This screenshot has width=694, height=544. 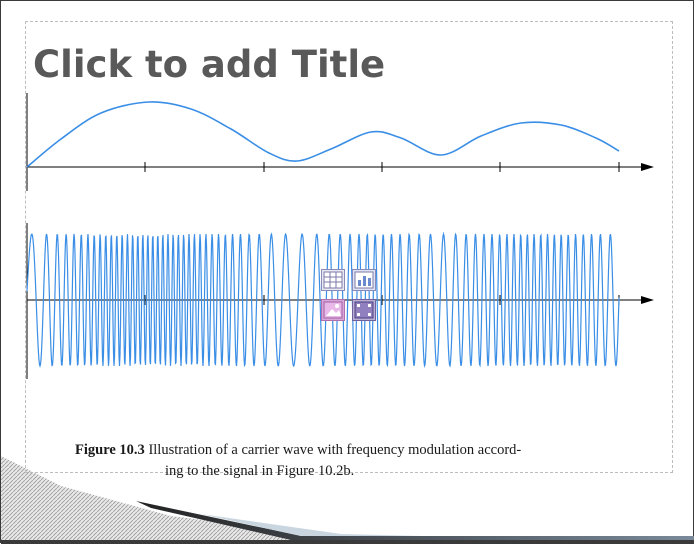 I want to click on signal-axis-arrow, so click(x=647, y=167).